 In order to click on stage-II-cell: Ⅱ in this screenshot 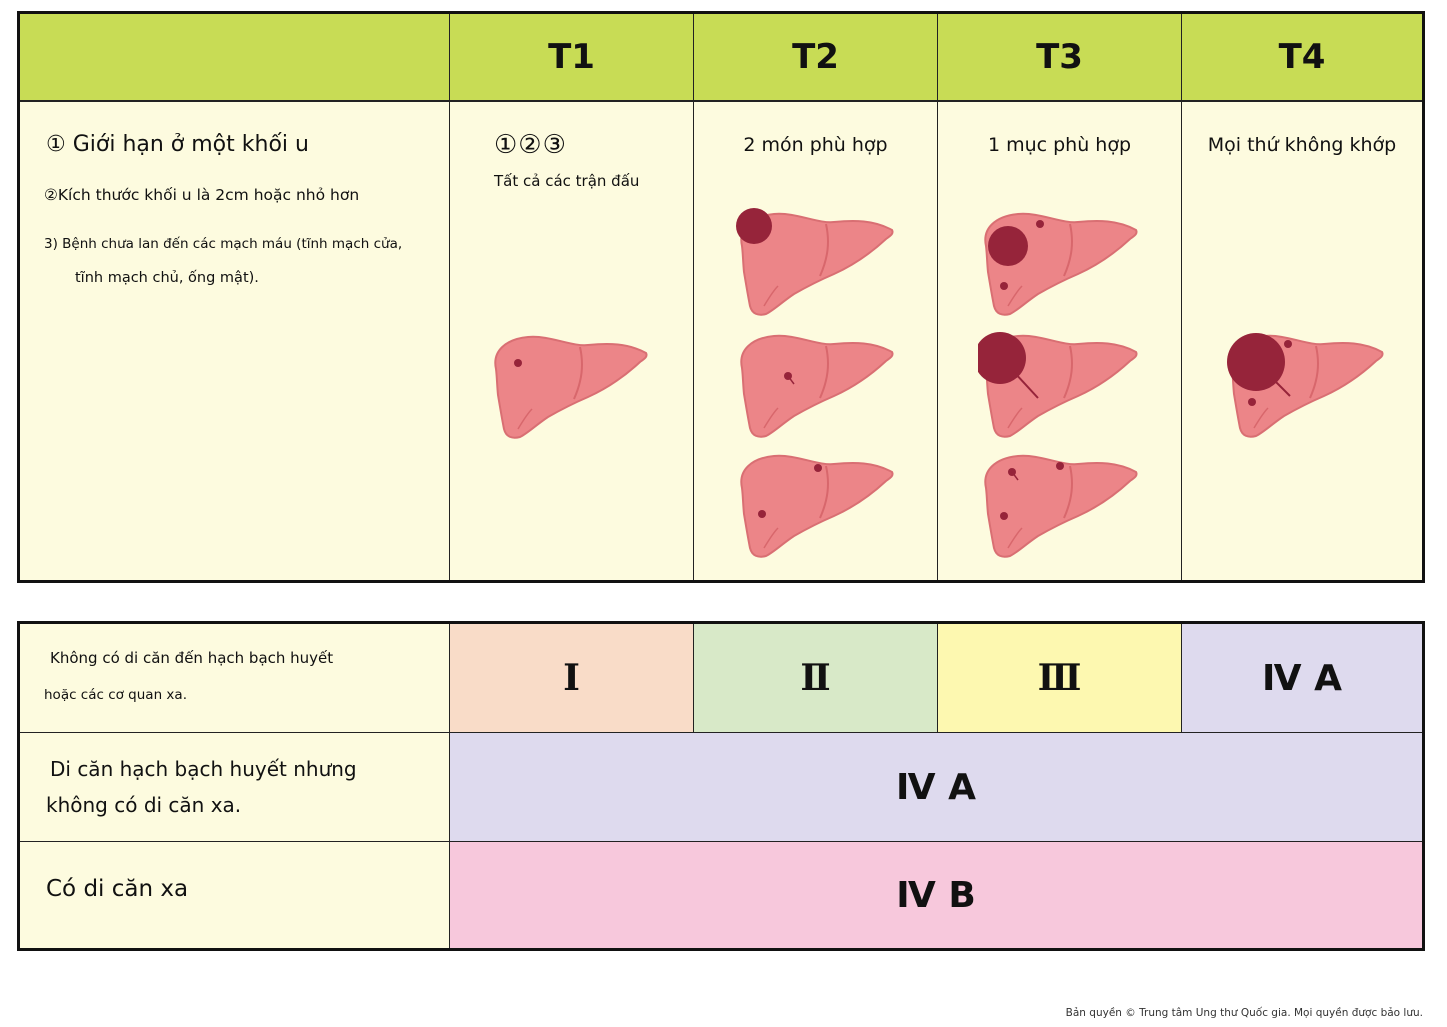, I will do `click(816, 678)`.